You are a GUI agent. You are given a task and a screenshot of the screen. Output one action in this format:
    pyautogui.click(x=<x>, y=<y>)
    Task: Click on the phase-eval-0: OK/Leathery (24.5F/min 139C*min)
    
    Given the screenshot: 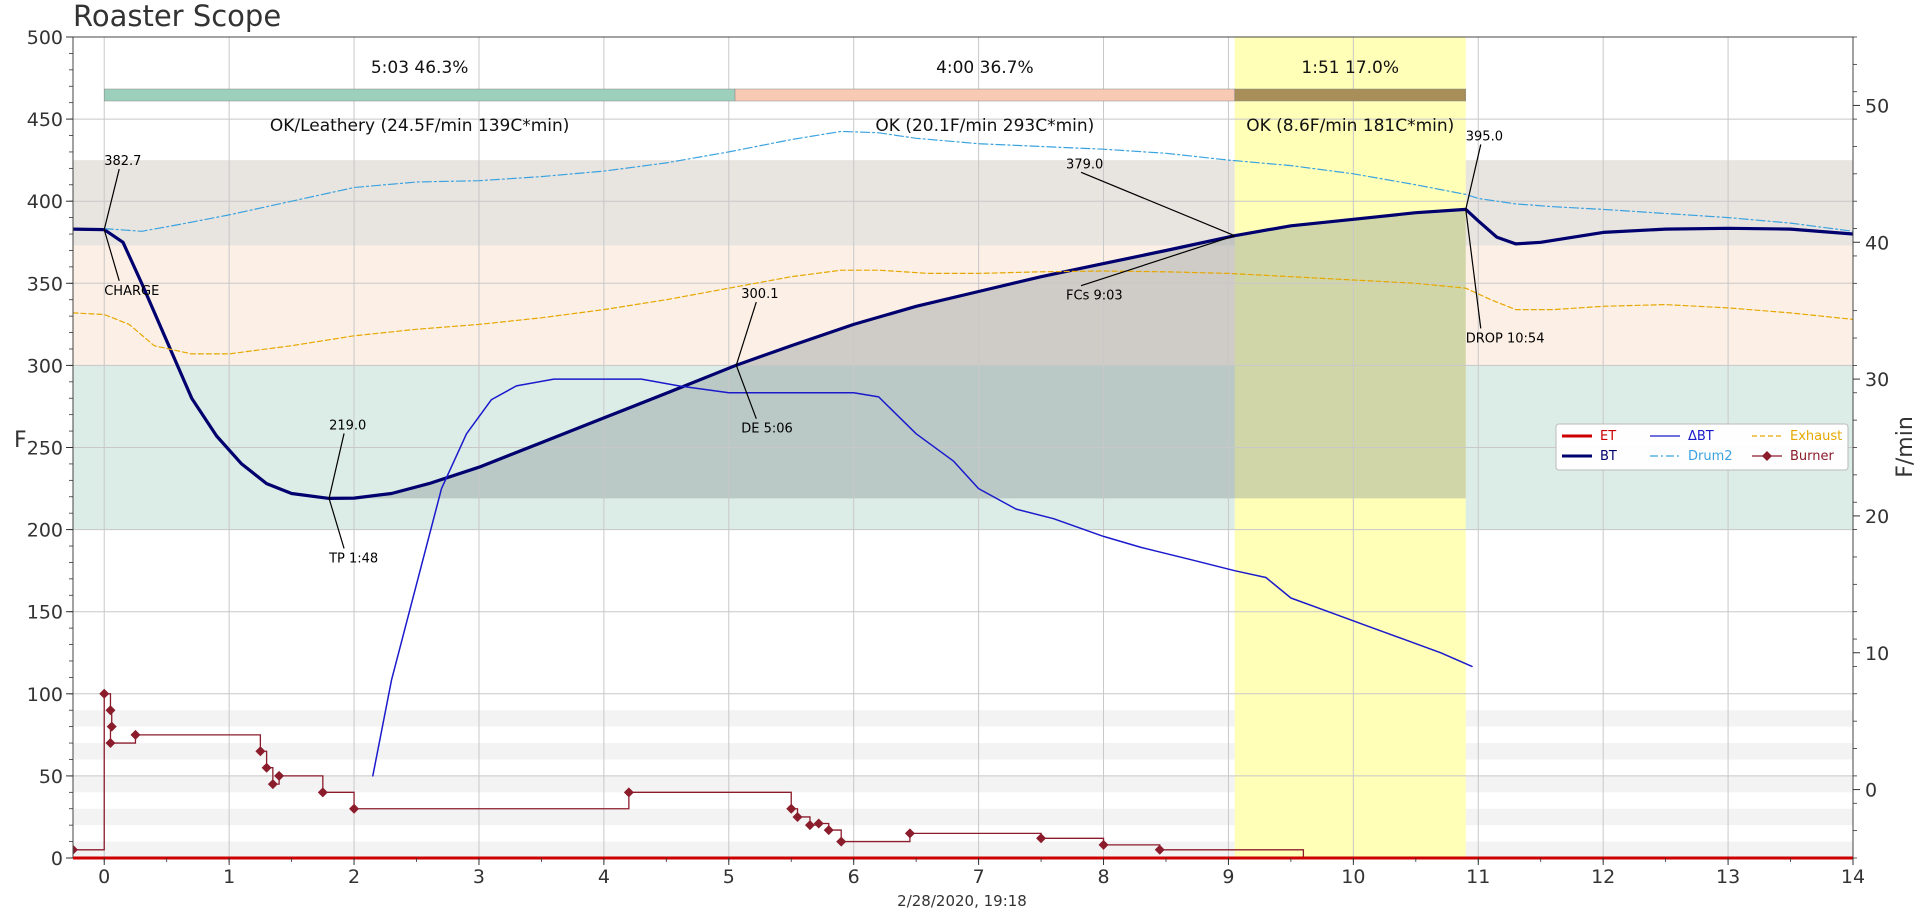 What is the action you would take?
    pyautogui.click(x=420, y=126)
    